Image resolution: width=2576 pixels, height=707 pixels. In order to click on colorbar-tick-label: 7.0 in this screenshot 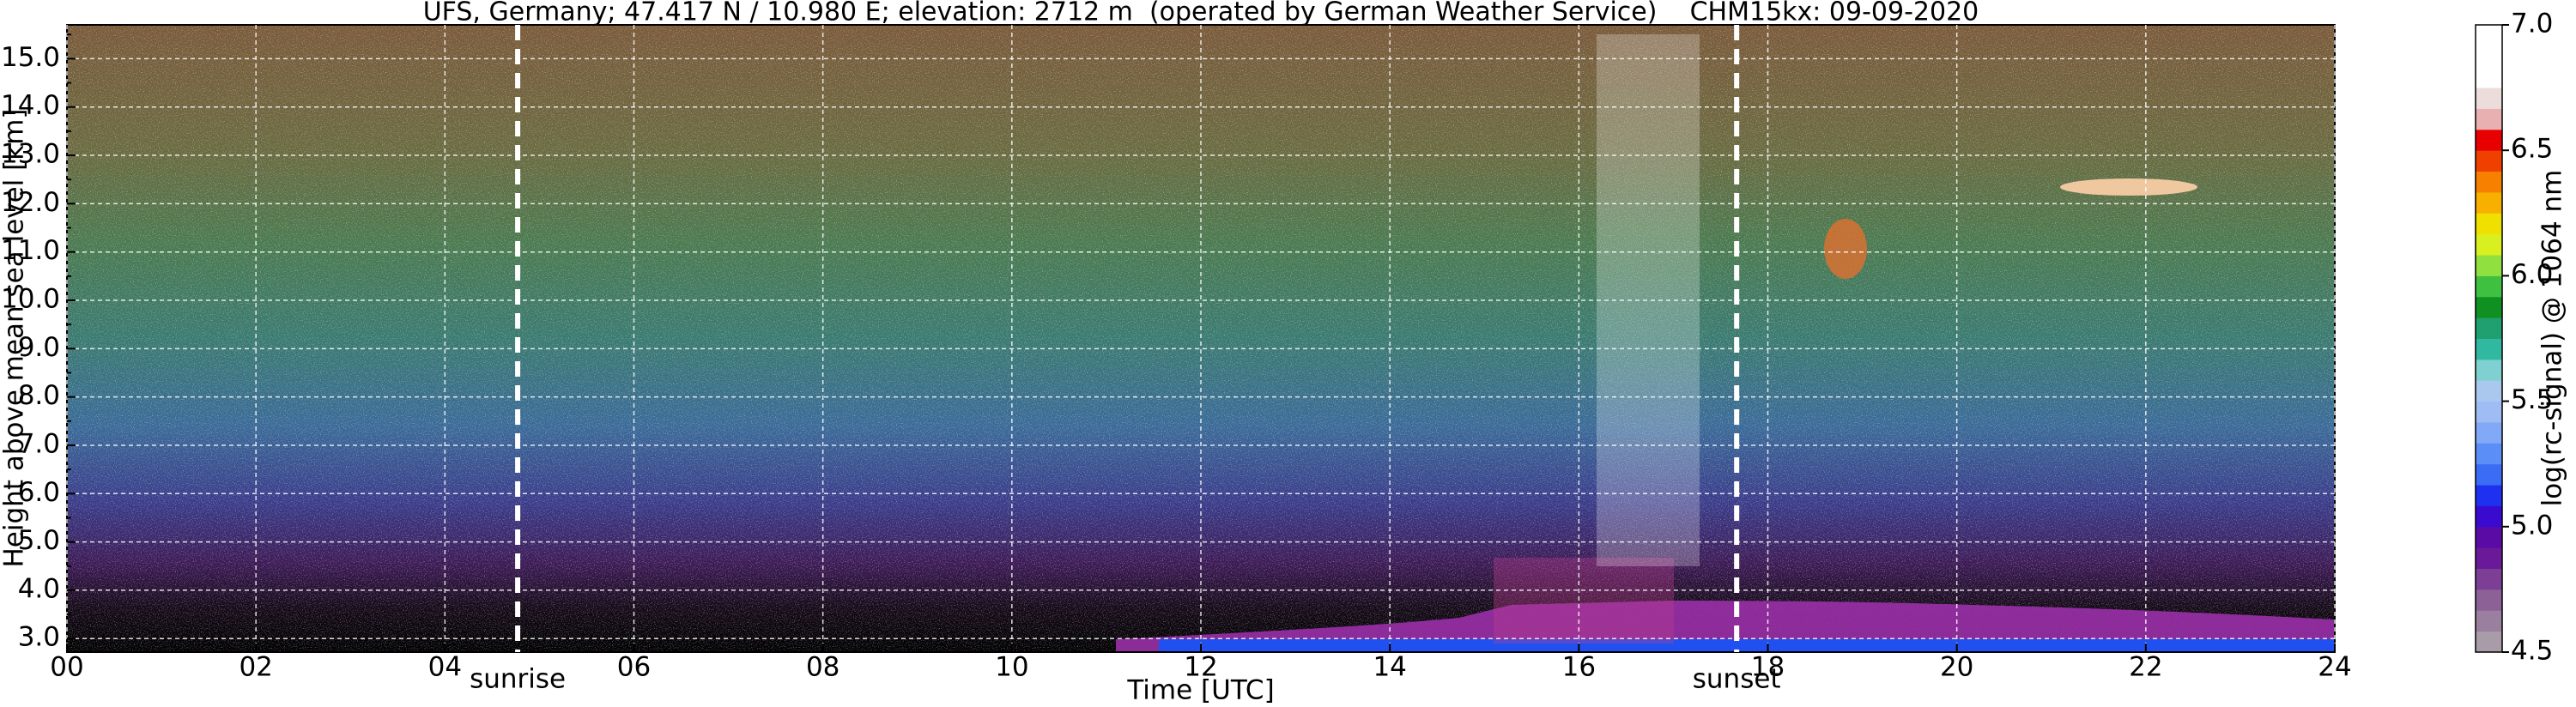, I will do `click(2532, 24)`.